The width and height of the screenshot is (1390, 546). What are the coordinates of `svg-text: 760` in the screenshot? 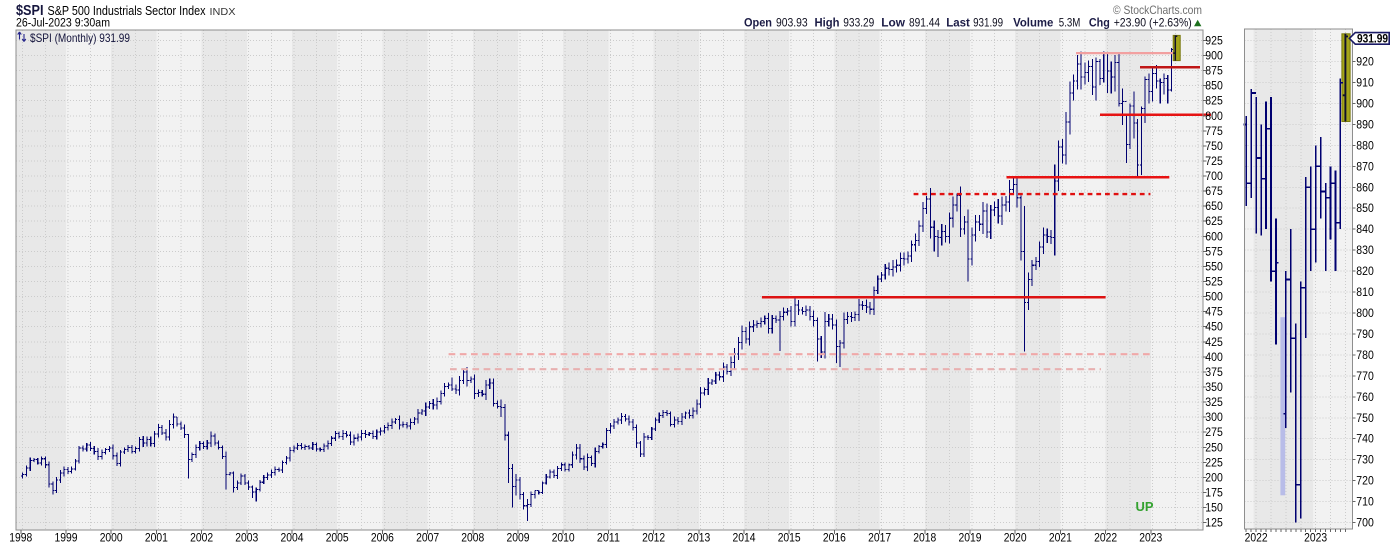 It's located at (1365, 398).